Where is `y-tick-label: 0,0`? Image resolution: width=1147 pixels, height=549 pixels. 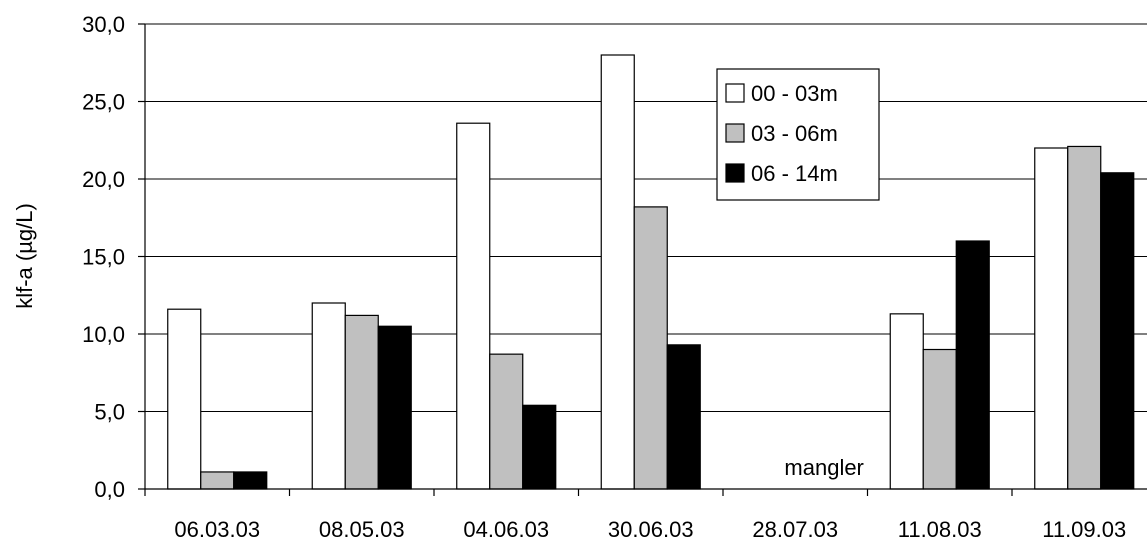 y-tick-label: 0,0 is located at coordinates (109, 489).